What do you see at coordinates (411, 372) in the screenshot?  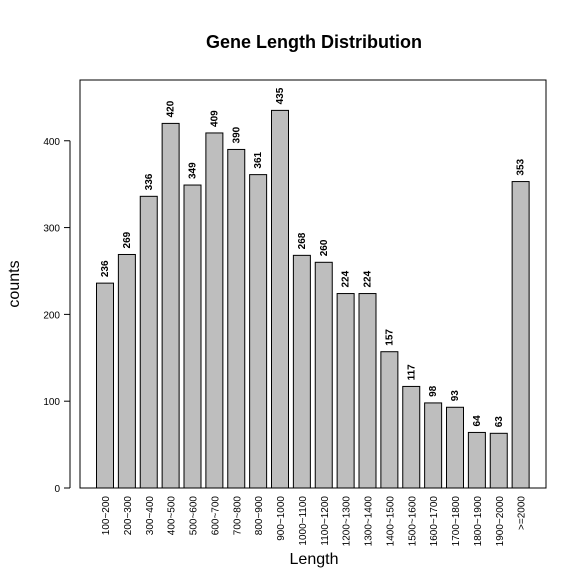 I see `bar-data-label: 117` at bounding box center [411, 372].